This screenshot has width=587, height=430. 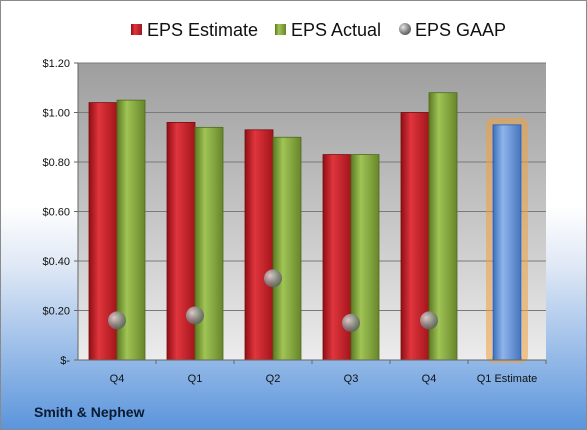 I want to click on legend: EPS Estimate EPS Actual EPS GAAP, so click(x=318, y=30).